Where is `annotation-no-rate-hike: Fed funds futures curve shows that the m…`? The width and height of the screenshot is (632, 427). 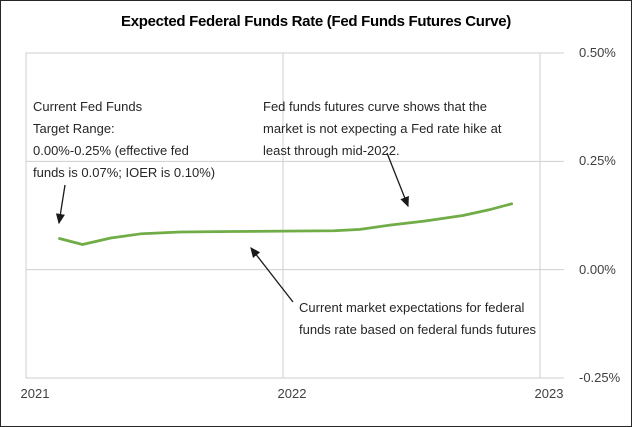
annotation-no-rate-hike: Fed funds futures curve shows that the m… is located at coordinates (382, 128).